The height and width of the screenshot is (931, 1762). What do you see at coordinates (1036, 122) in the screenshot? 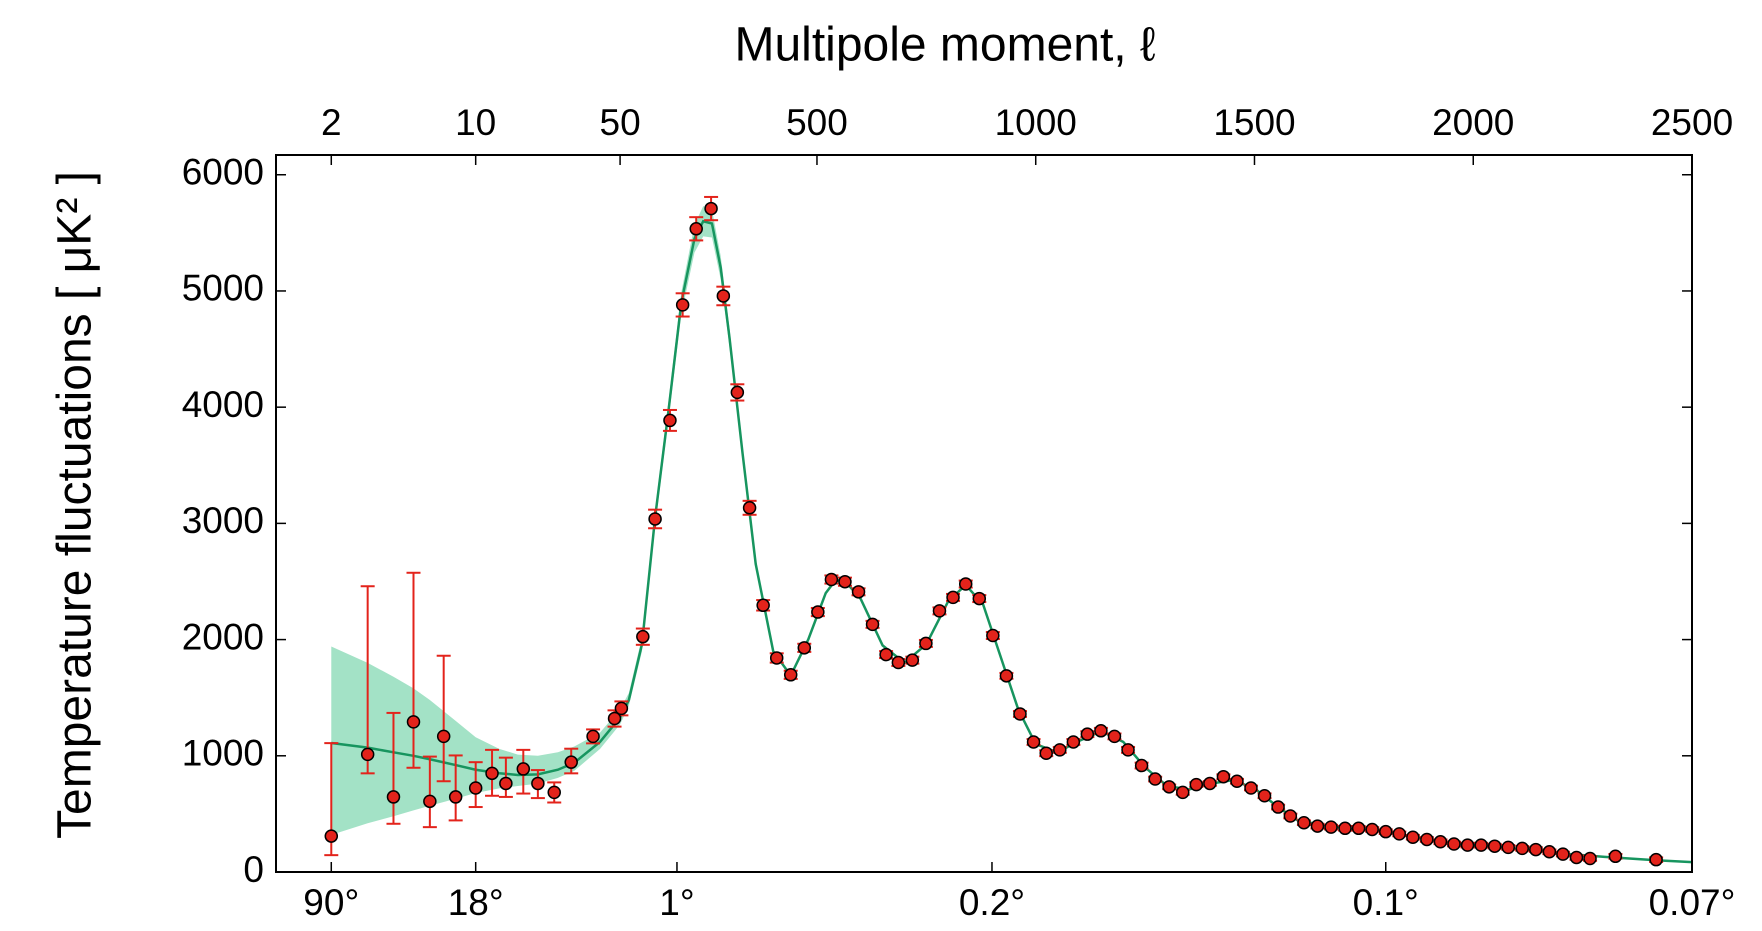
I see `top-tick-label: 1000` at bounding box center [1036, 122].